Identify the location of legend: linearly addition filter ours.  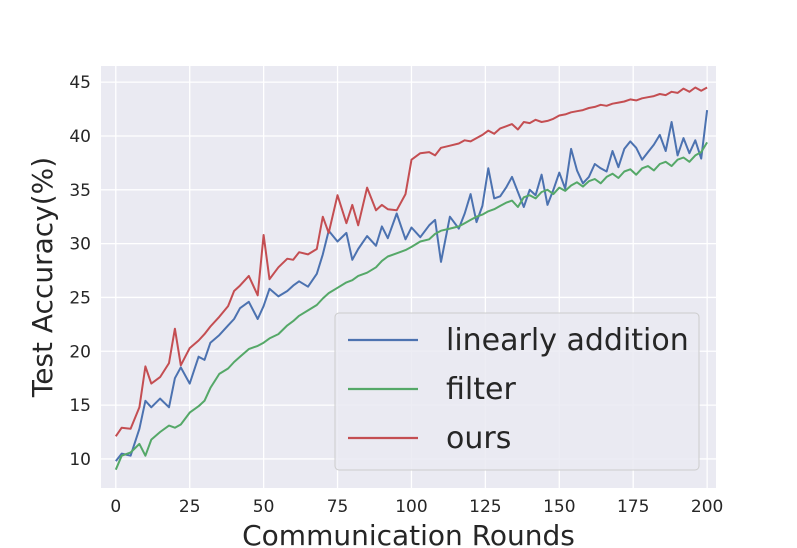
(517, 391).